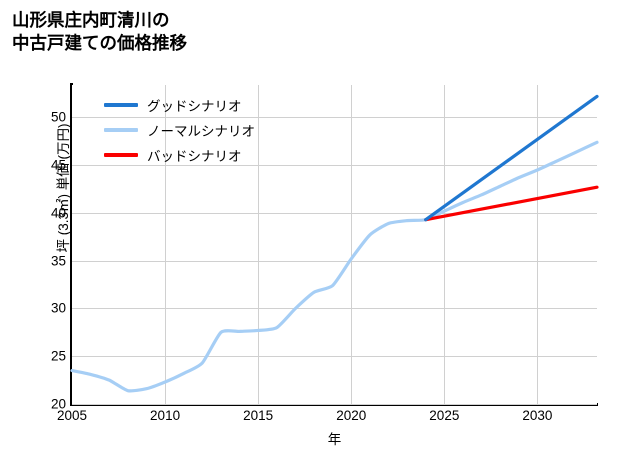  What do you see at coordinates (58, 261) in the screenshot?
I see `y-tick-label: 35` at bounding box center [58, 261].